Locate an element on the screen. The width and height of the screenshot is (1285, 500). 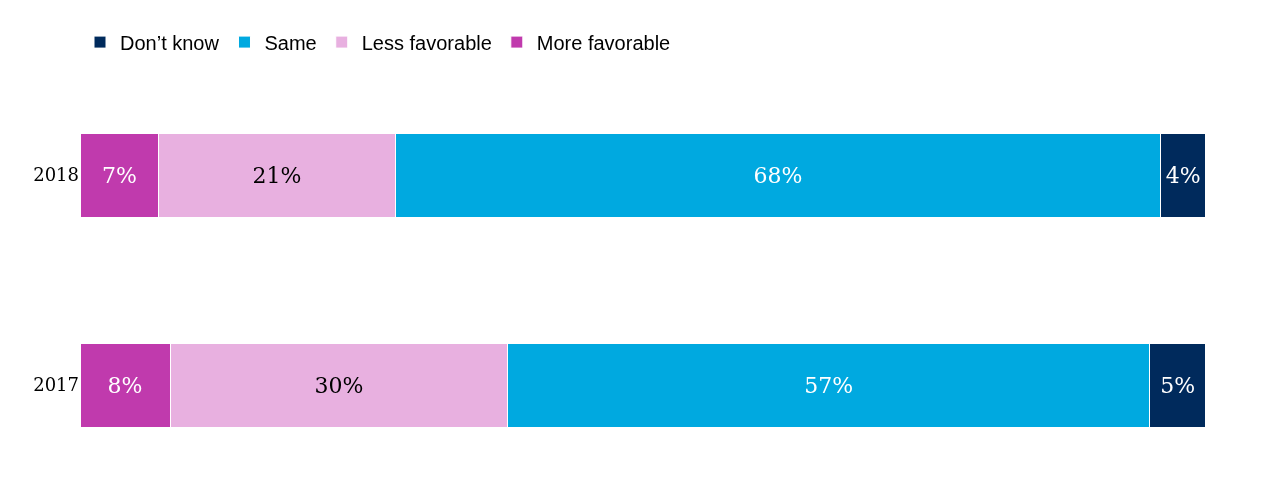
data-label: 30% is located at coordinates (339, 385).